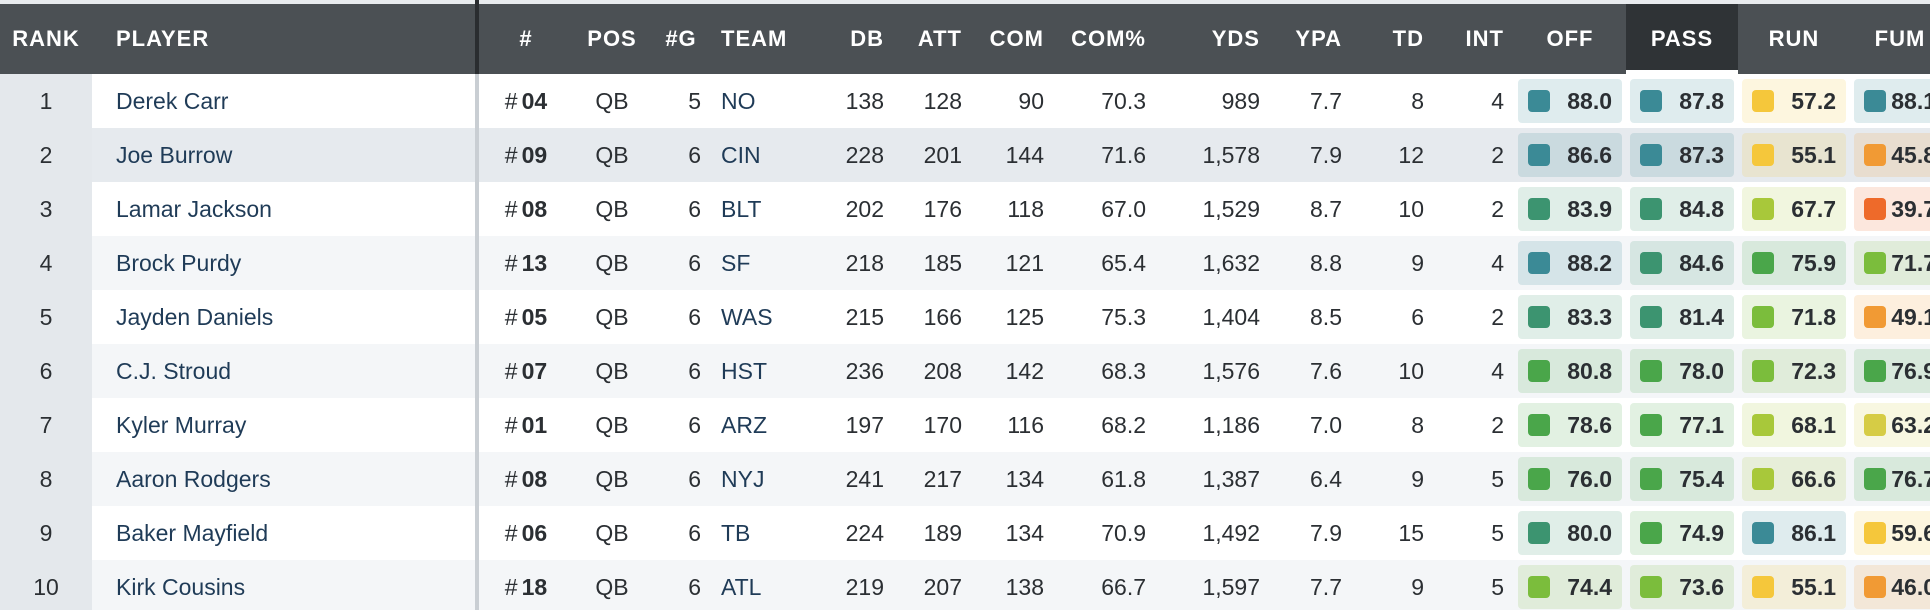 The image size is (1930, 610). I want to click on jersey-cell: #13, so click(525, 263).